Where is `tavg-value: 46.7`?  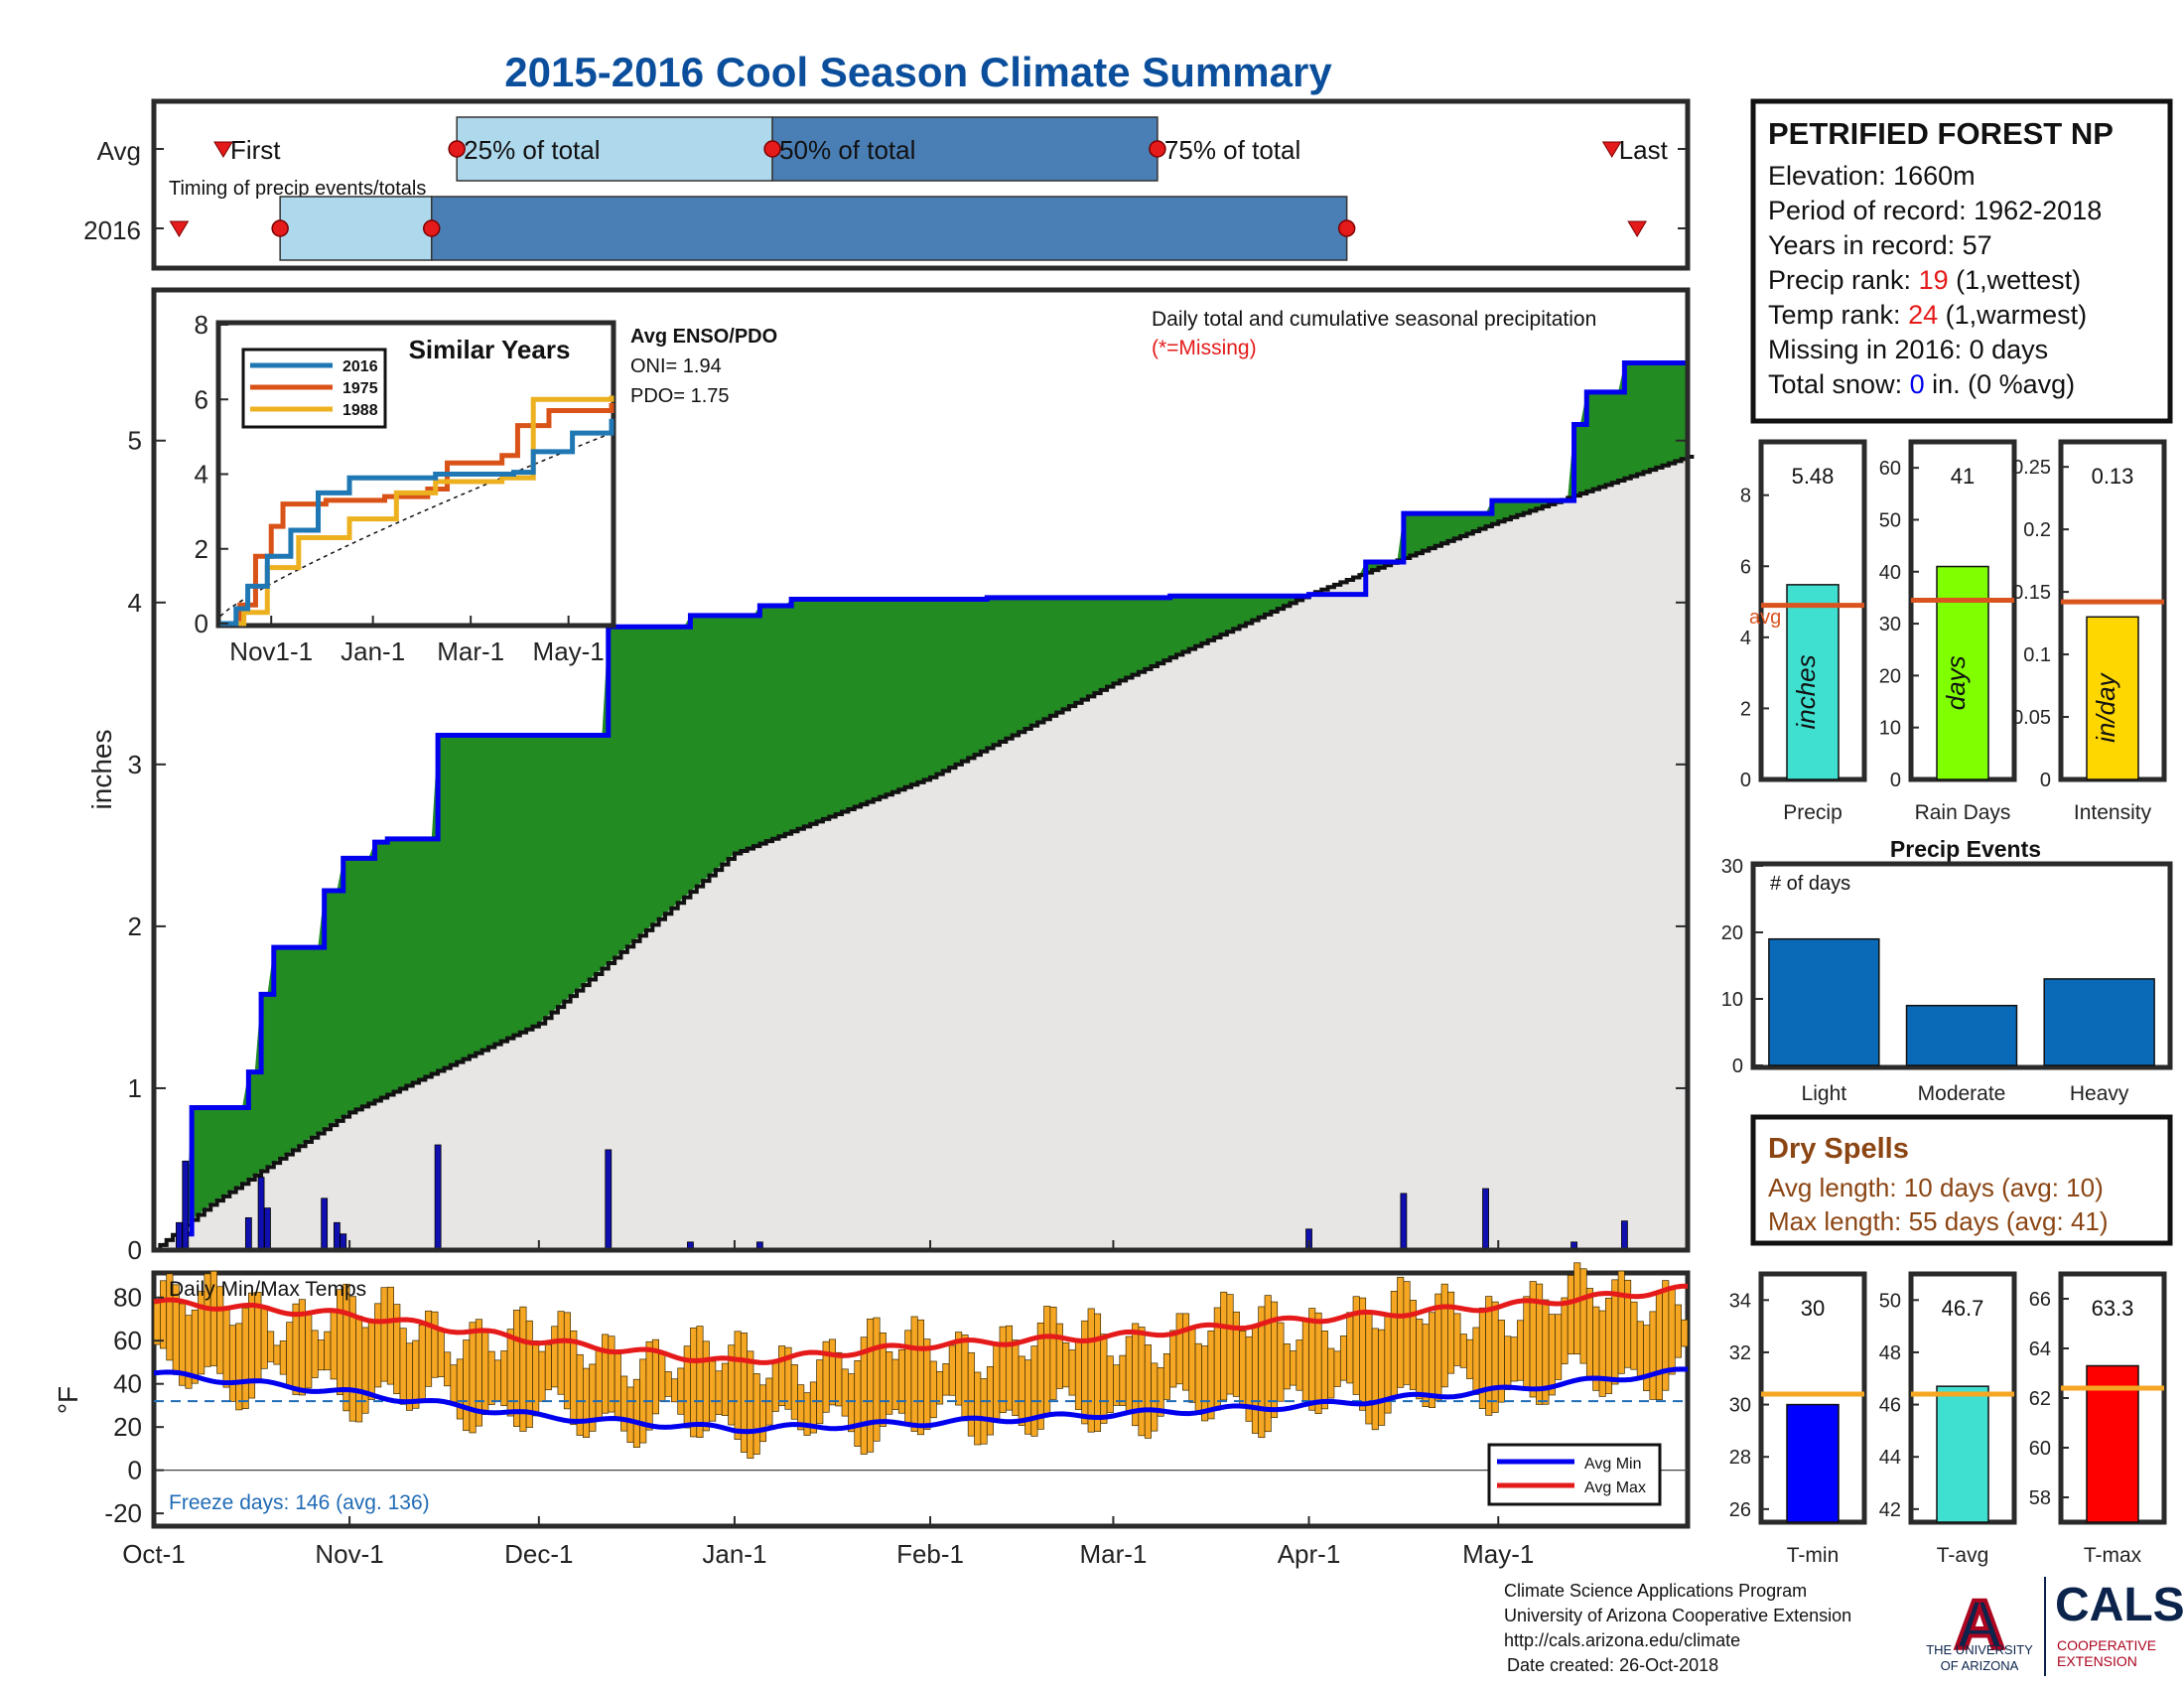 tavg-value: 46.7 is located at coordinates (1963, 1308).